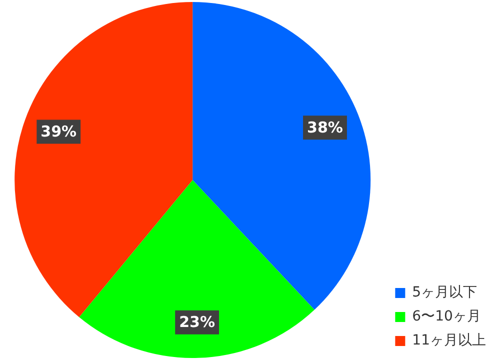 The width and height of the screenshot is (500, 360). I want to click on legend-label: 6〜10ヶ月, so click(446, 316).